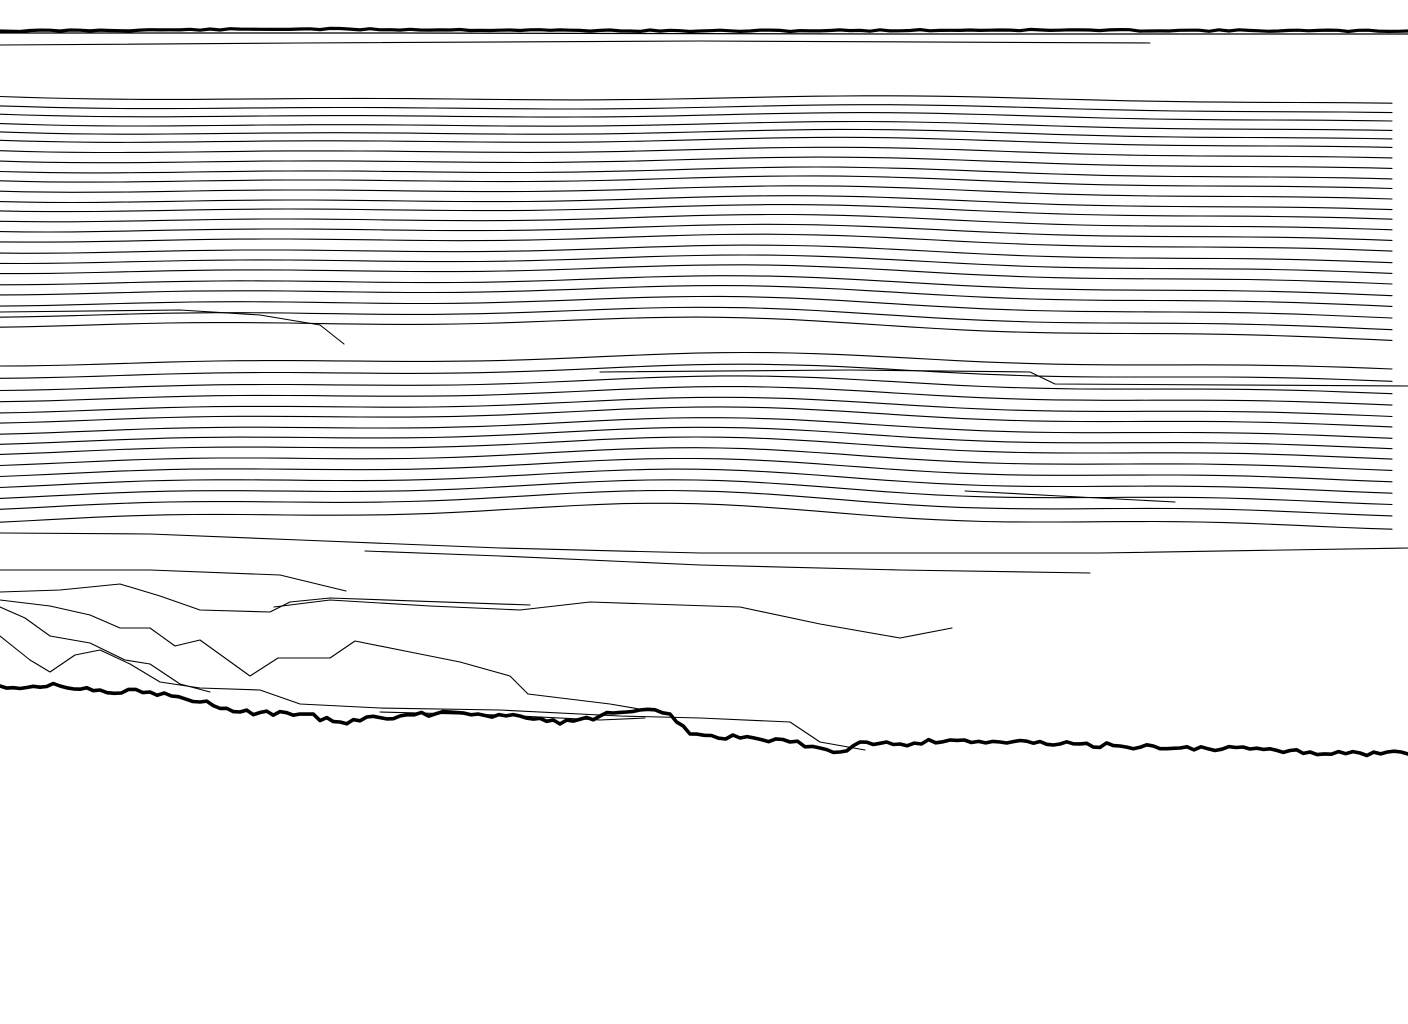  Describe the element at coordinates (172, 327) in the screenshot. I see `layer-line-fragment` at that location.